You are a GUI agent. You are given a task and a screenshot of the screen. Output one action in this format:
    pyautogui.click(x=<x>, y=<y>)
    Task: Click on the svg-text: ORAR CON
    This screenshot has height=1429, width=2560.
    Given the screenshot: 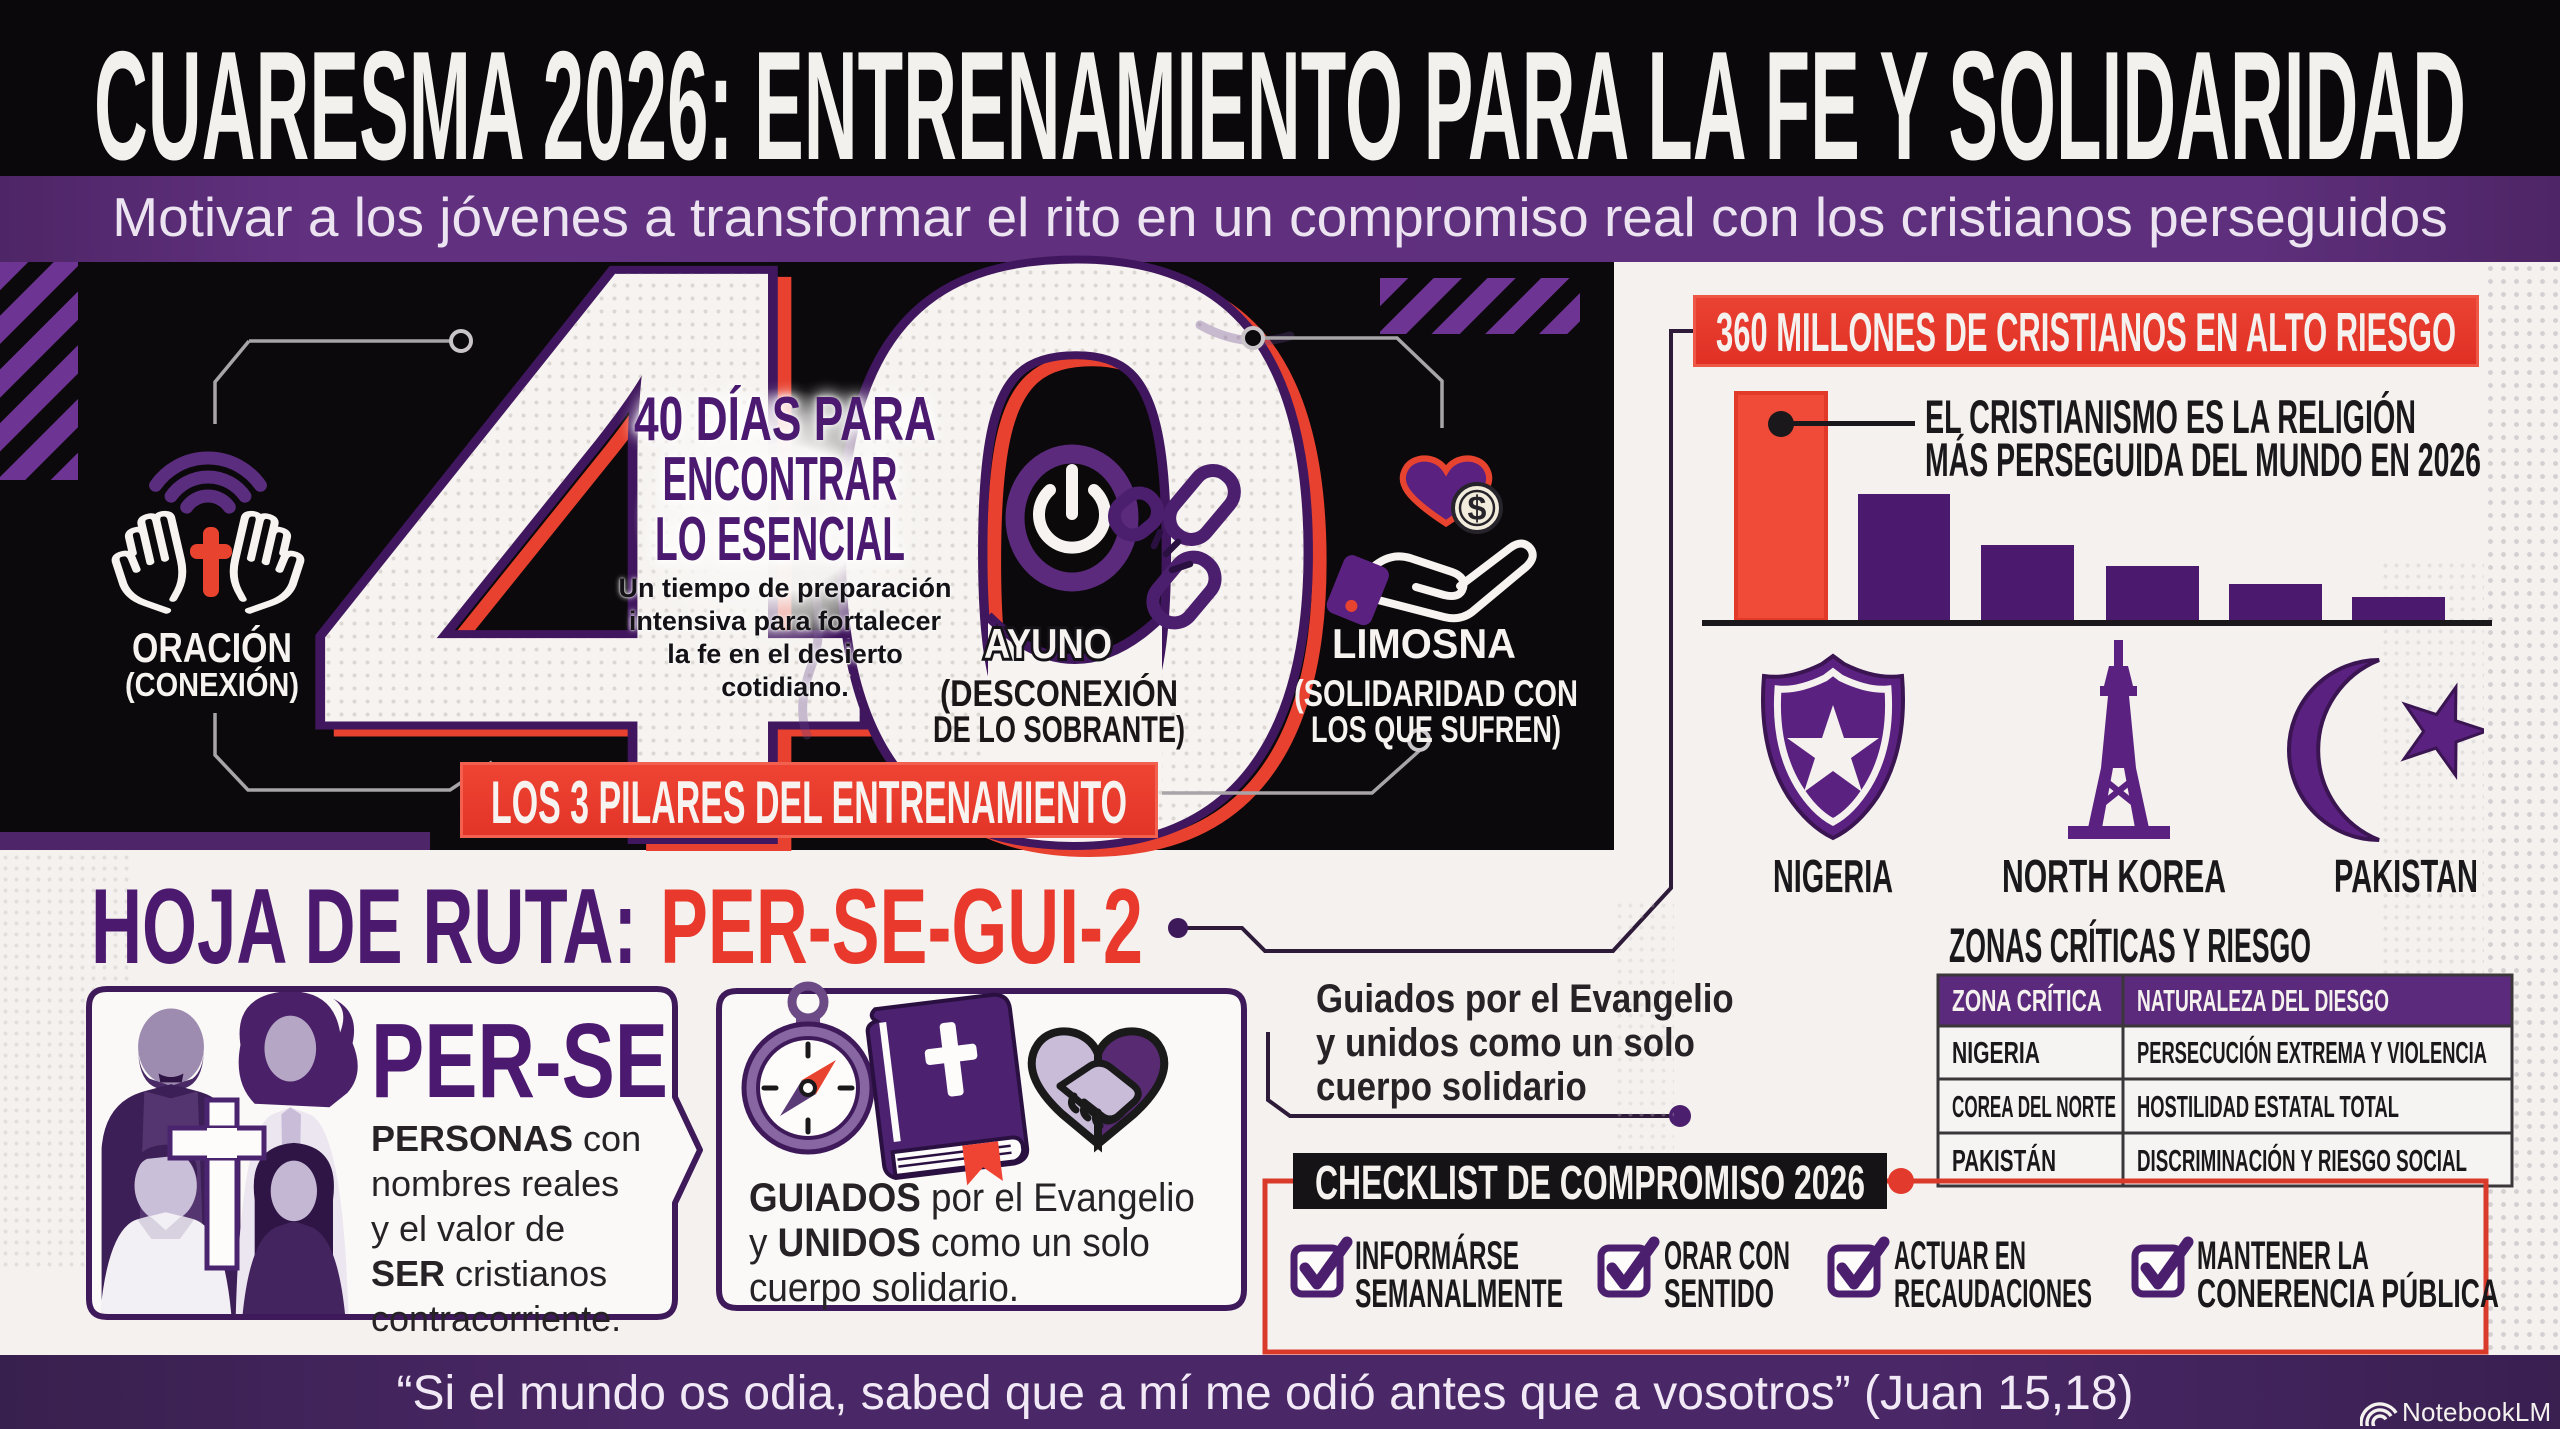 What is the action you would take?
    pyautogui.click(x=1727, y=1256)
    